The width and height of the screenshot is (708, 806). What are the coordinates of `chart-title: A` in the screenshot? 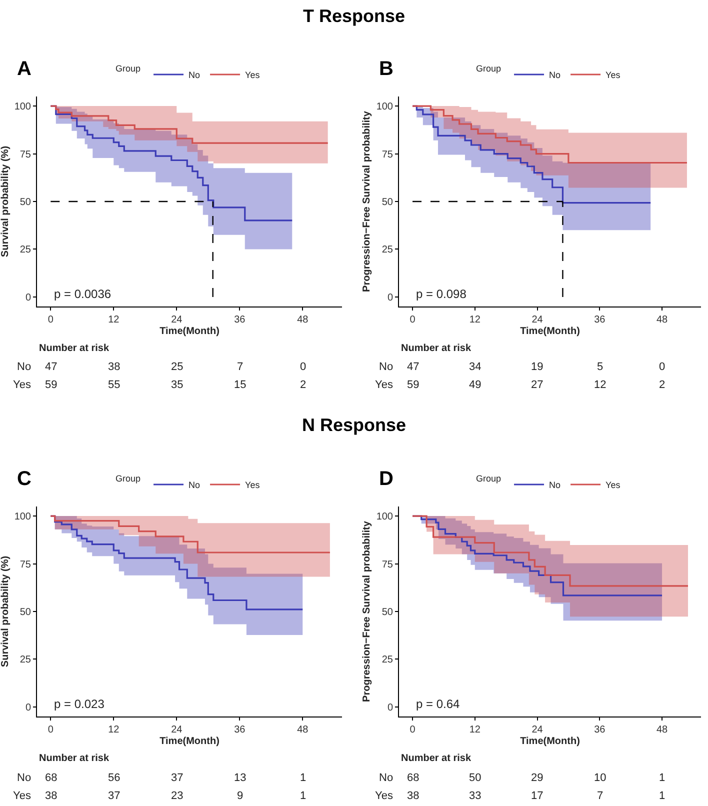 It's located at (24, 69).